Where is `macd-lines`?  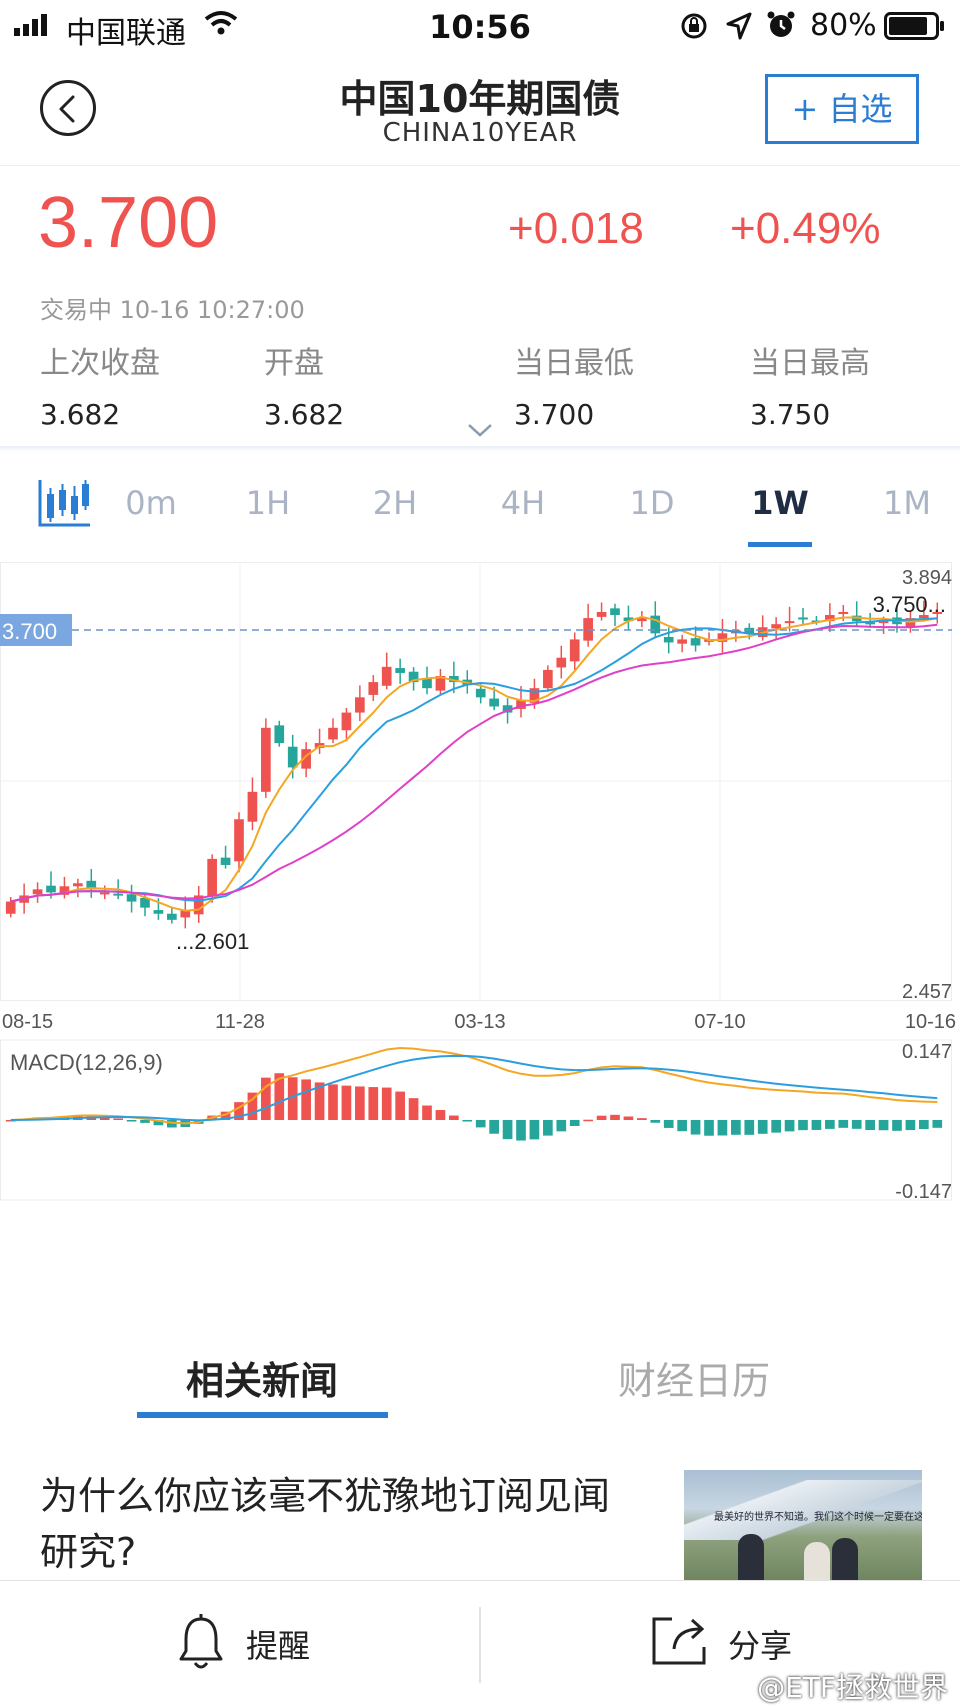 macd-lines is located at coordinates (474, 1085).